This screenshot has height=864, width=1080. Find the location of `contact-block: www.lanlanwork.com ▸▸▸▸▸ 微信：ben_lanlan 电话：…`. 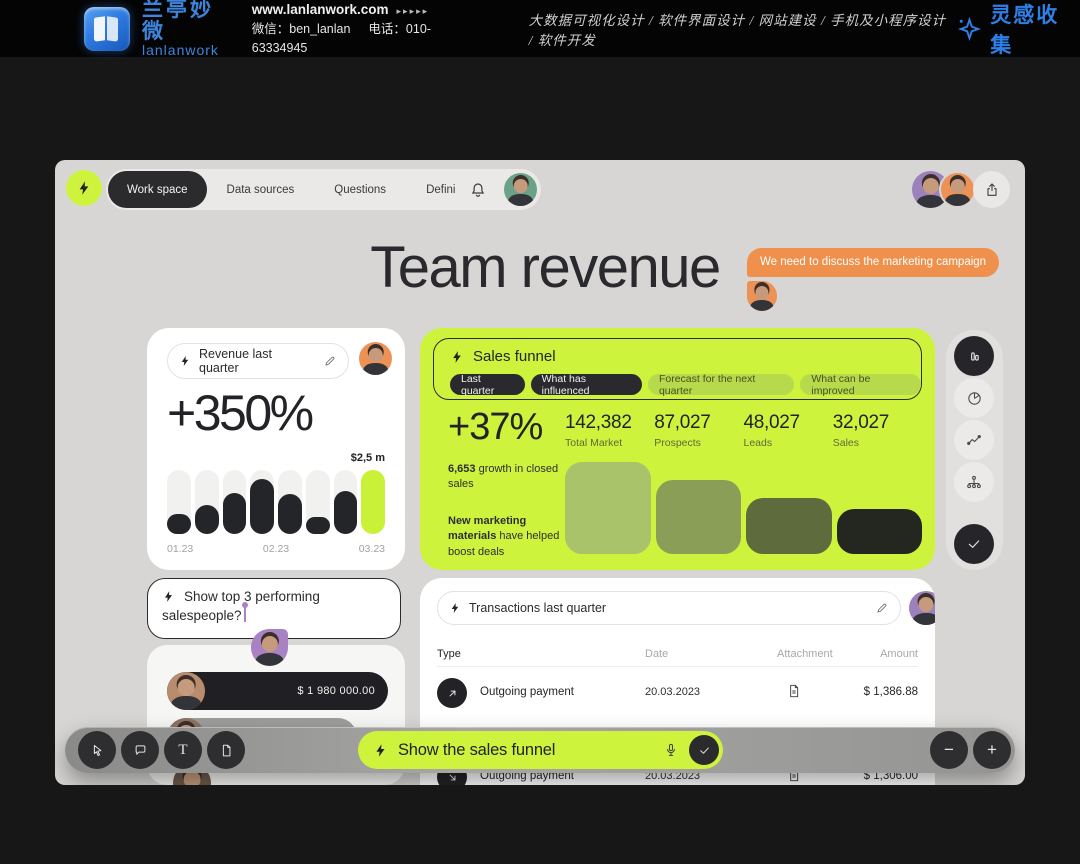

contact-block: www.lanlanwork.com ▸▸▸▸▸ 微信：ben_lanlan 电话：… is located at coordinates (354, 28).